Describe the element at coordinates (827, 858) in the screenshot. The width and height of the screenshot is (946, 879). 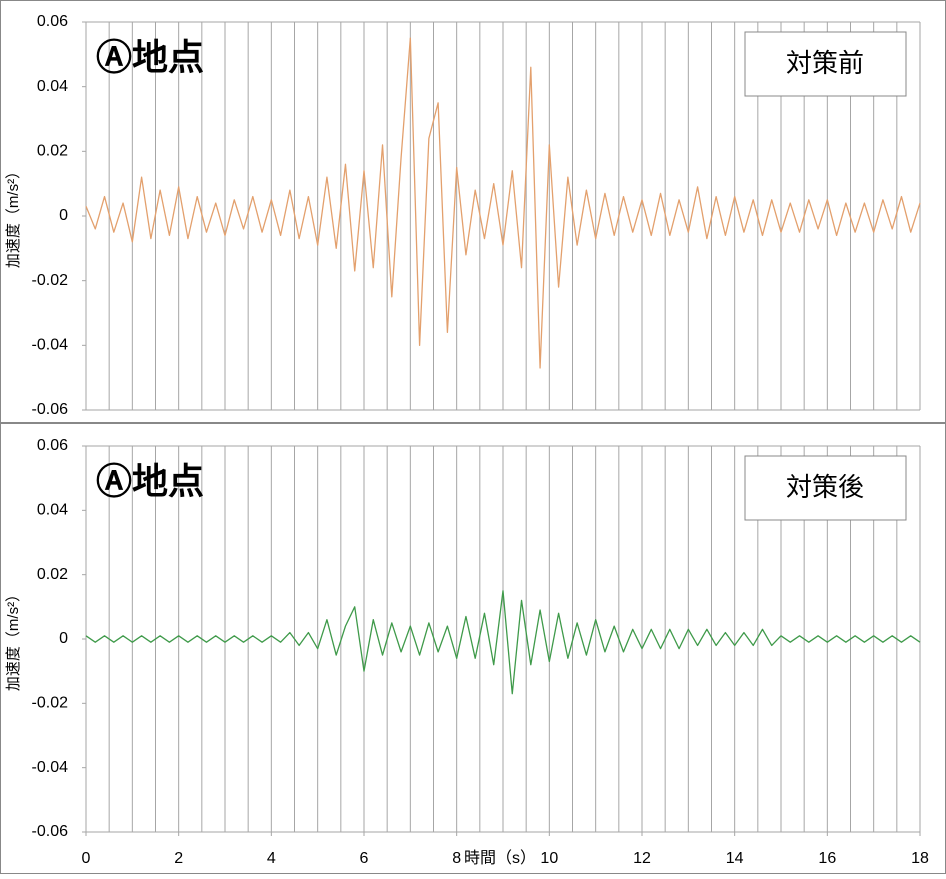
I see `x-tick-label: 16` at that location.